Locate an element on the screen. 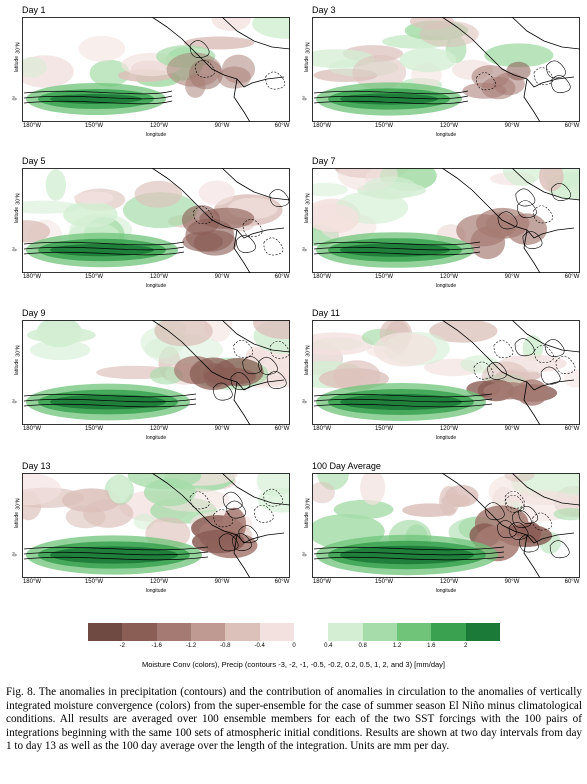 This screenshot has height=784, width=587. convergence-band is located at coordinates (395, 250).